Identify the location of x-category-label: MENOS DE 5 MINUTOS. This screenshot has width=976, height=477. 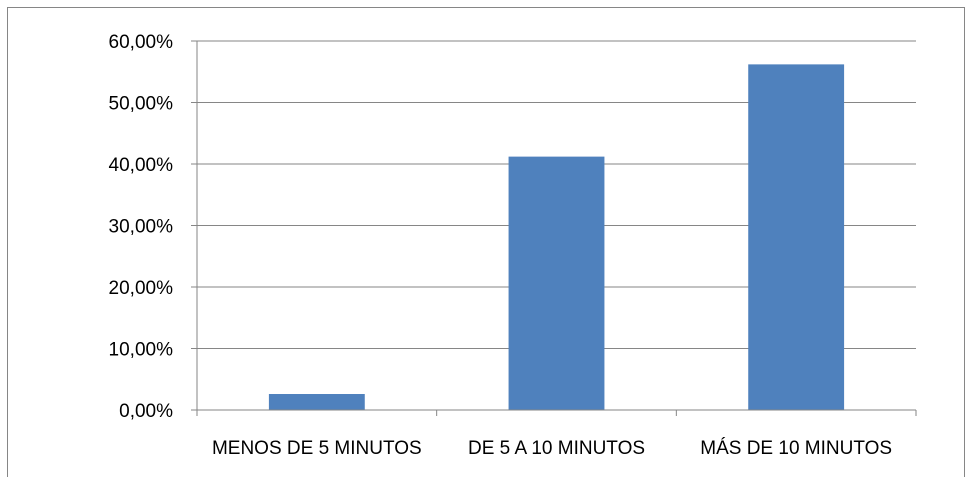
(317, 448).